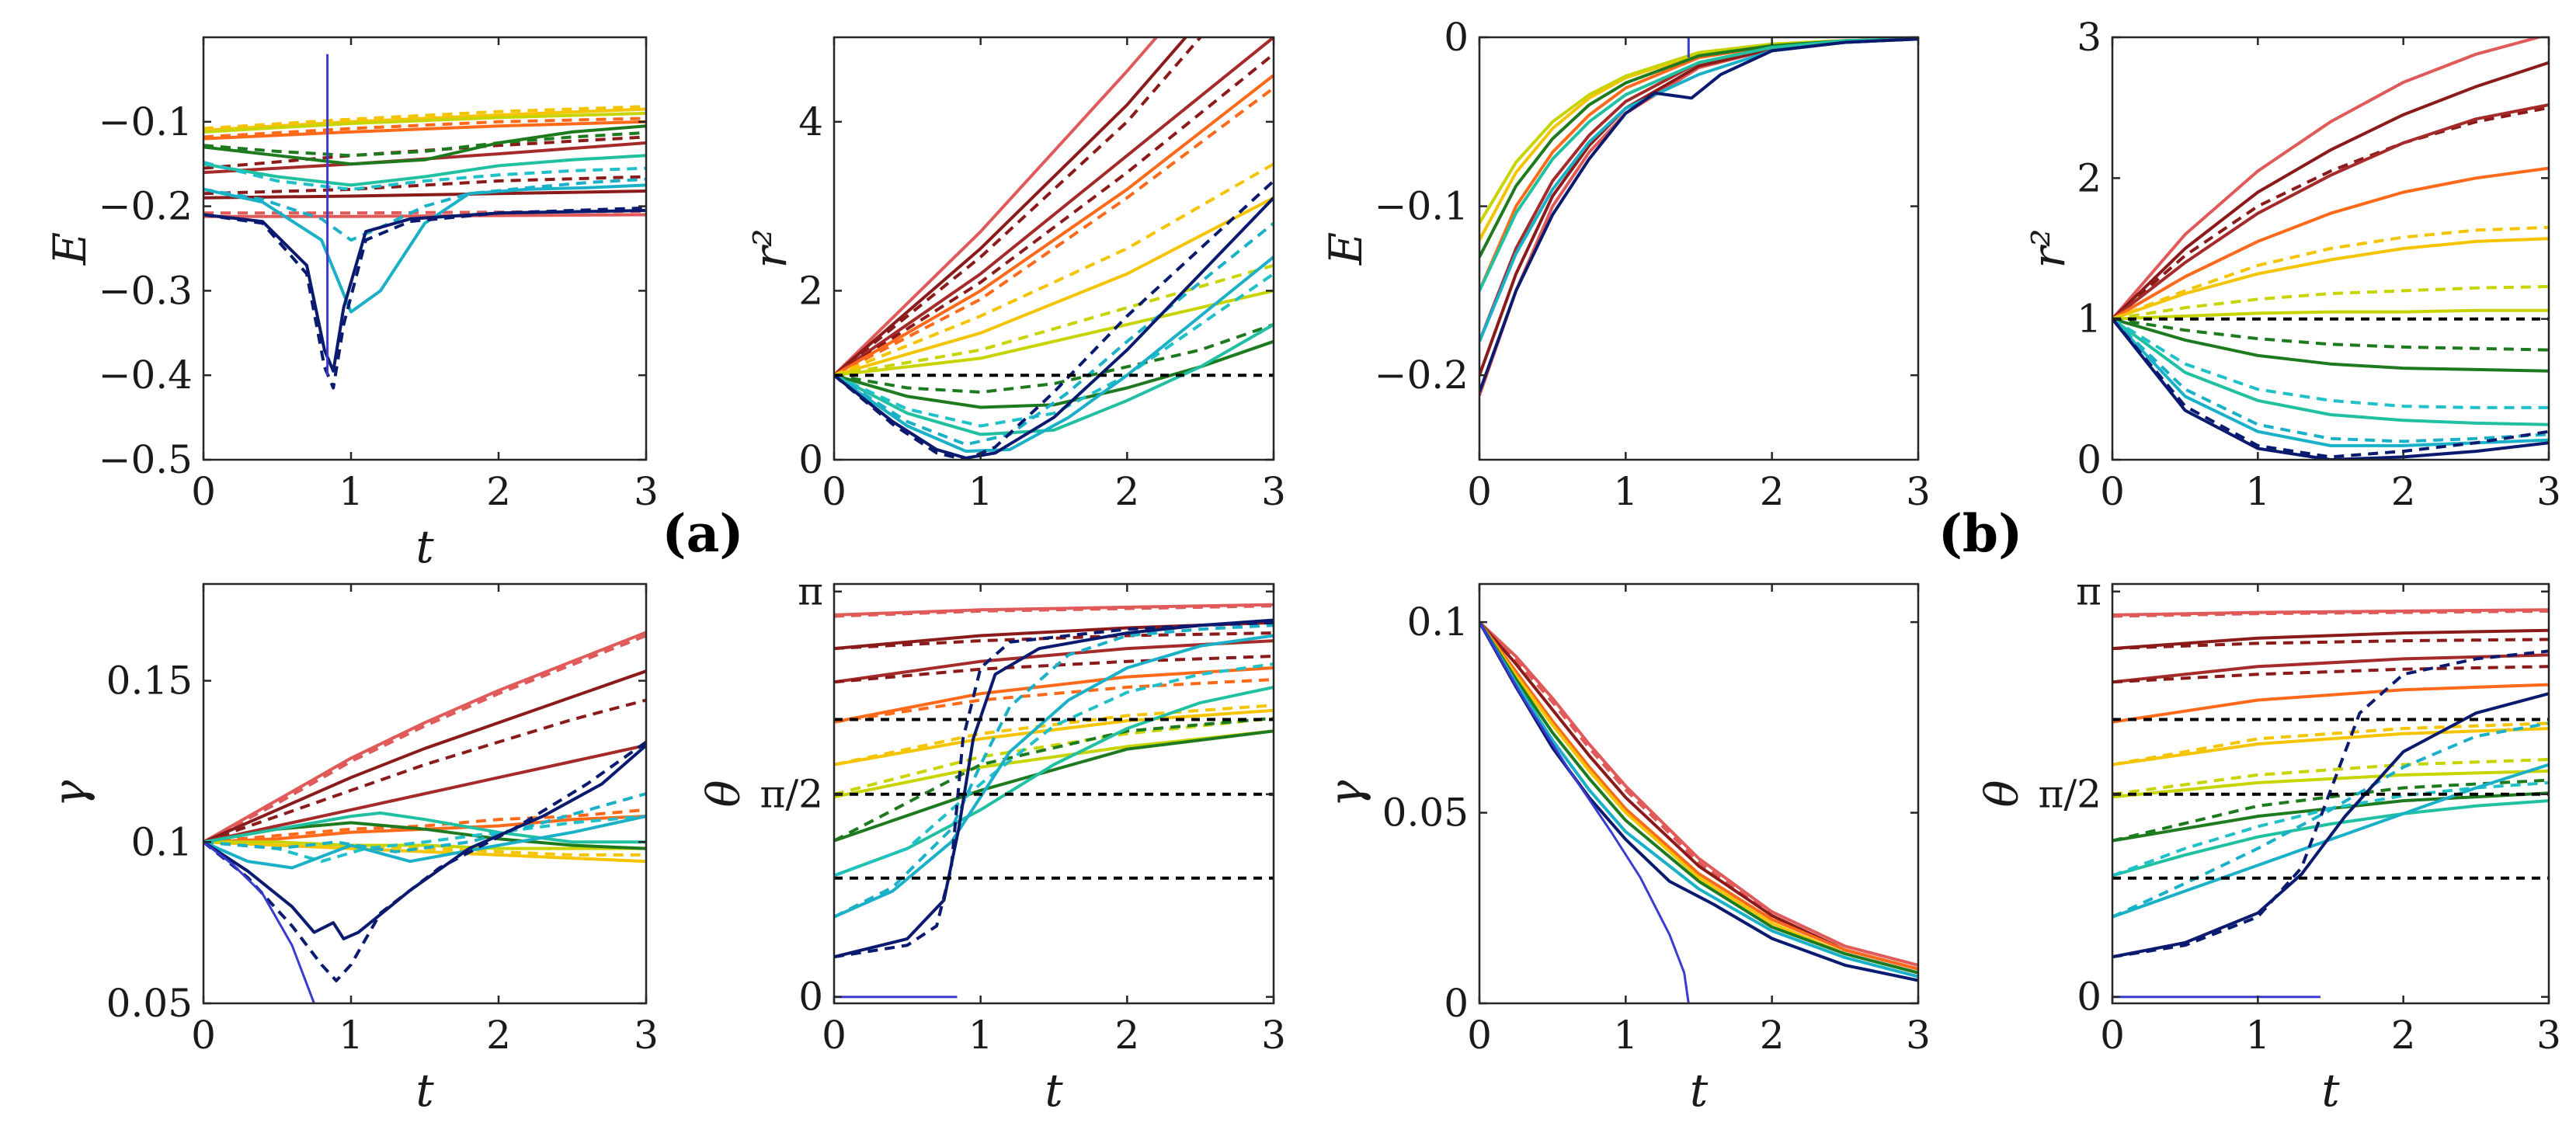  What do you see at coordinates (702, 533) in the screenshot?
I see `panel-label-a: (a)` at bounding box center [702, 533].